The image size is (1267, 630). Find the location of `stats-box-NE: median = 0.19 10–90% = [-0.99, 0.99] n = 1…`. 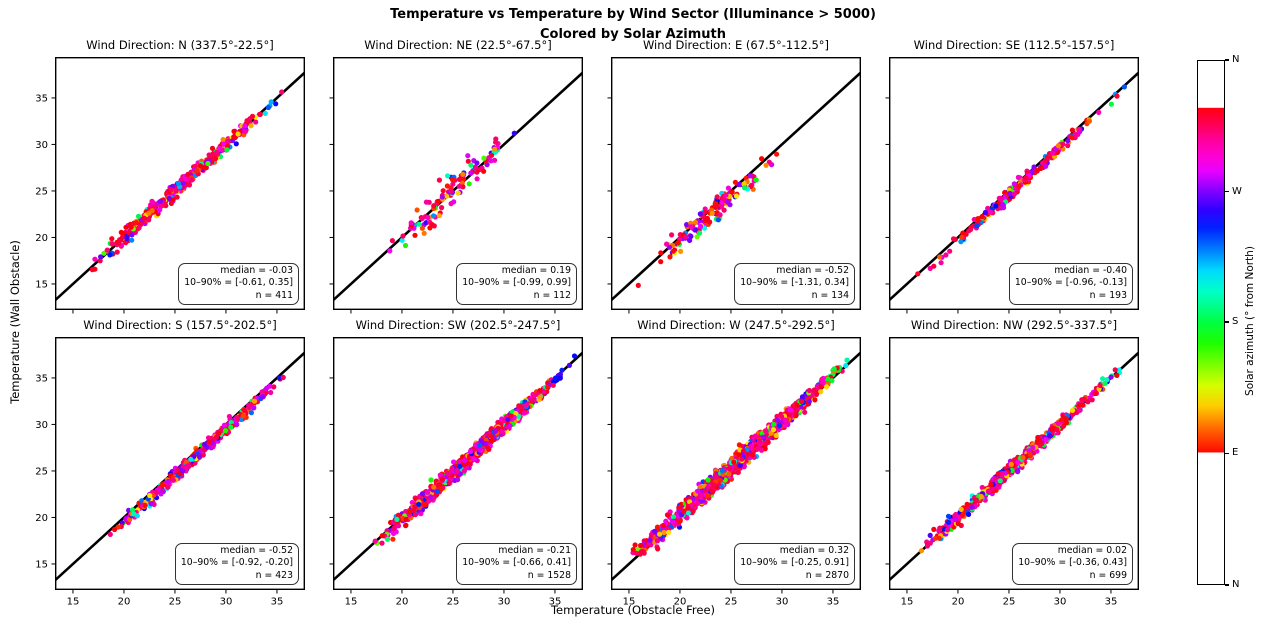

stats-box-NE: median = 0.19 10–90% = [-0.99, 0.99] n = 1… is located at coordinates (516, 284).